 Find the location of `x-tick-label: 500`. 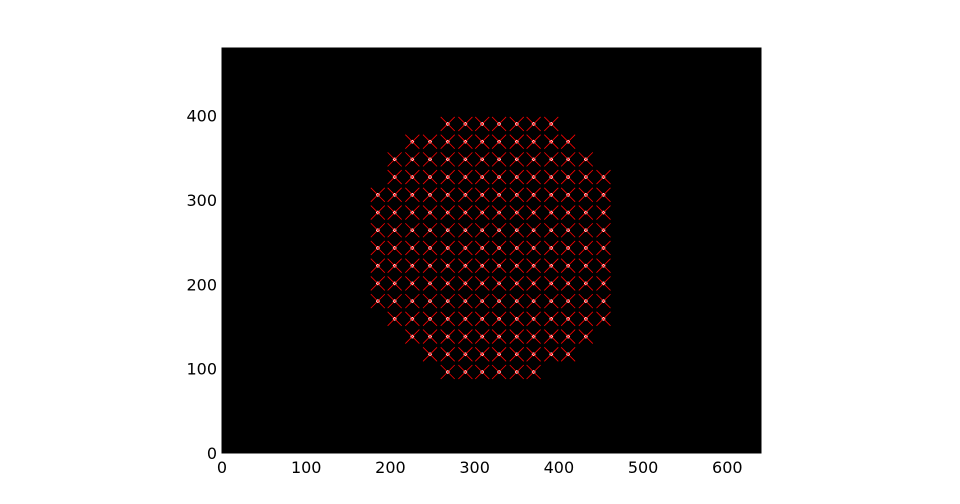

x-tick-label: 500 is located at coordinates (643, 467).